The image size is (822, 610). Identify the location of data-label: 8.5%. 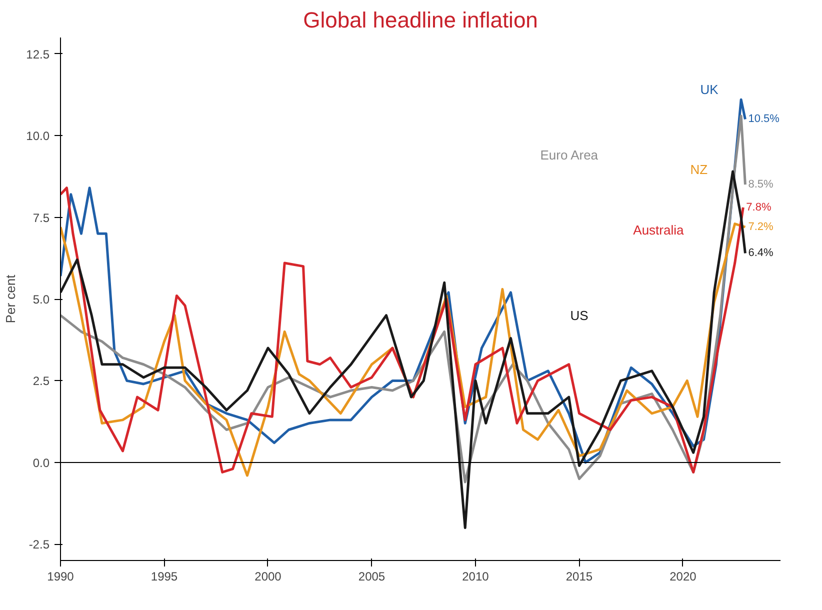
(761, 184).